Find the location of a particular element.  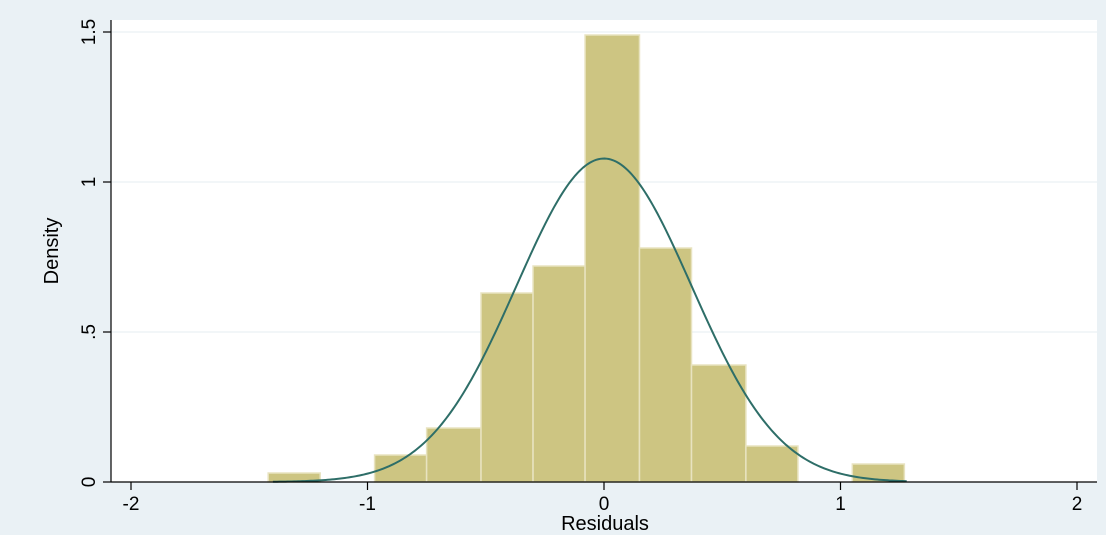

y-tick-label: 1.5 is located at coordinates (89, 32).